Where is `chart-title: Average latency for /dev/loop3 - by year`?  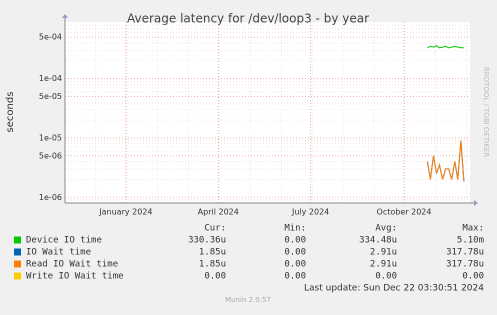 chart-title: Average latency for /dev/loop3 - by year is located at coordinates (248, 19).